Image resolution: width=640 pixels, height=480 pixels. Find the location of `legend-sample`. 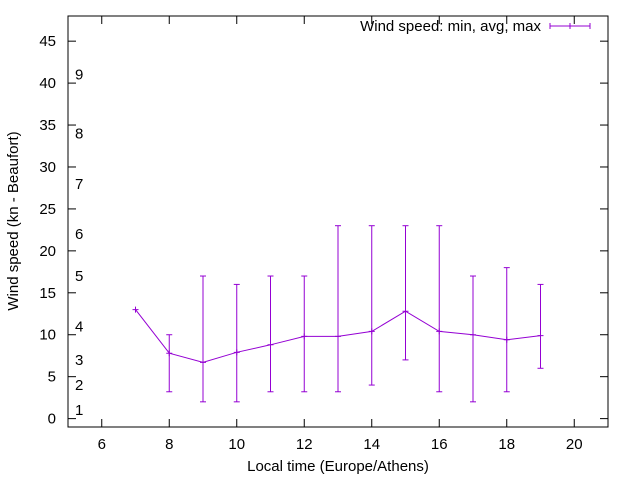

legend-sample is located at coordinates (570, 26).